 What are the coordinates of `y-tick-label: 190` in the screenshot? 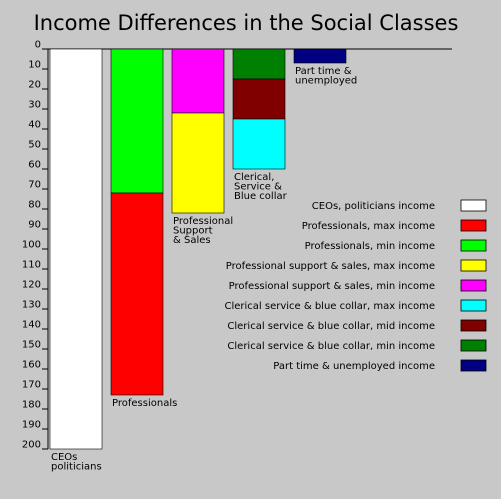 It's located at (31, 425).